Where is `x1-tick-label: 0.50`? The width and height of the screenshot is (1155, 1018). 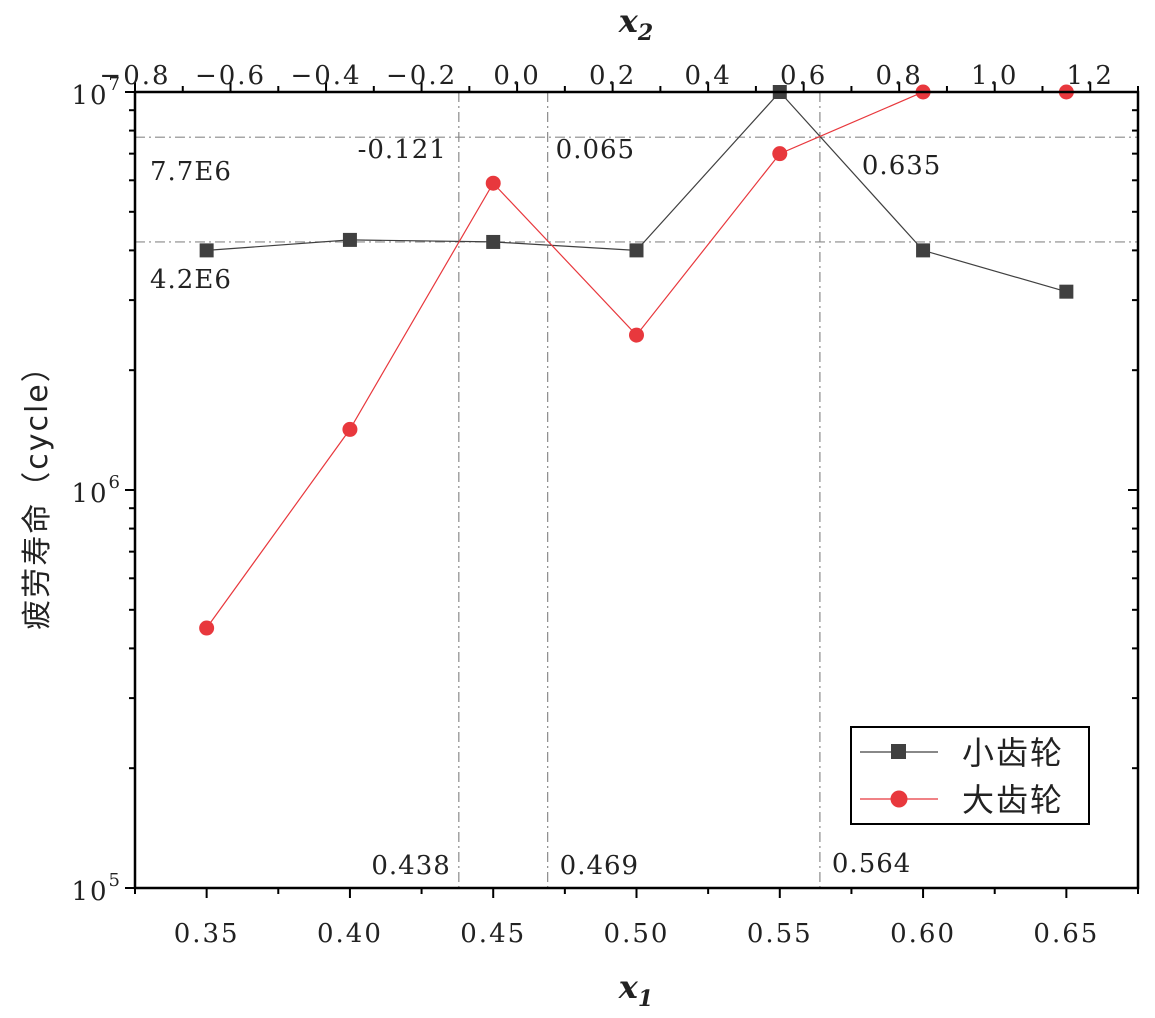 x1-tick-label: 0.50 is located at coordinates (637, 934).